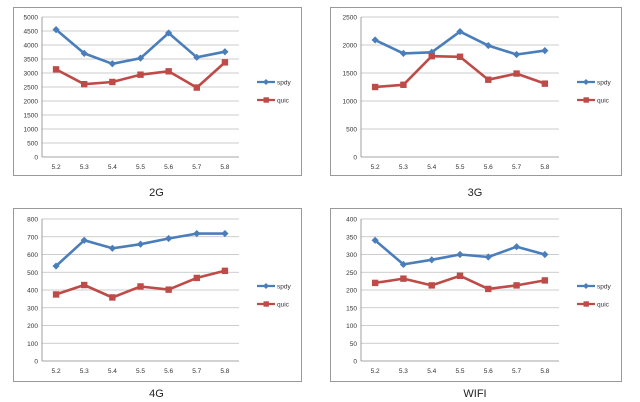 This screenshot has height=402, width=640. Describe the element at coordinates (32, 255) in the screenshot. I see `y-tick-label: 600` at that location.